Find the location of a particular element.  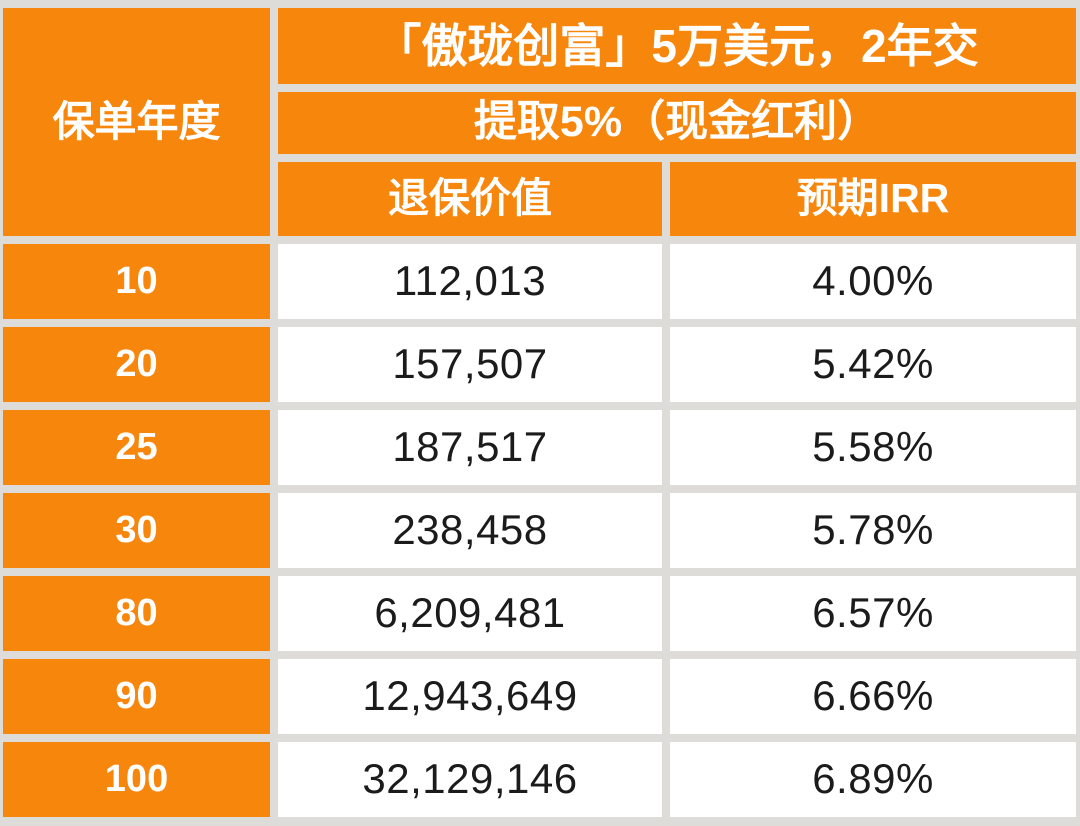

row-surrender-value: 12,943,649 is located at coordinates (470, 696).